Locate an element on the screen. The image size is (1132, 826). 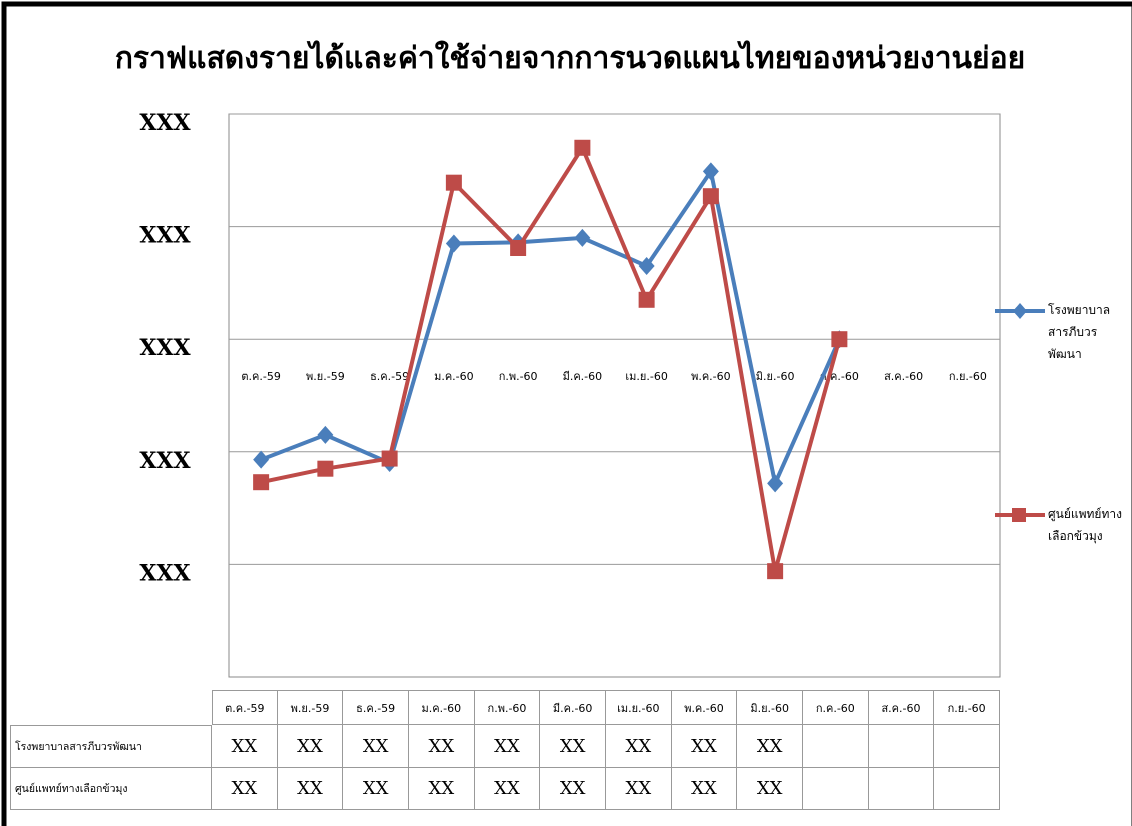
table-header: ส.ค.-60 is located at coordinates (901, 707).